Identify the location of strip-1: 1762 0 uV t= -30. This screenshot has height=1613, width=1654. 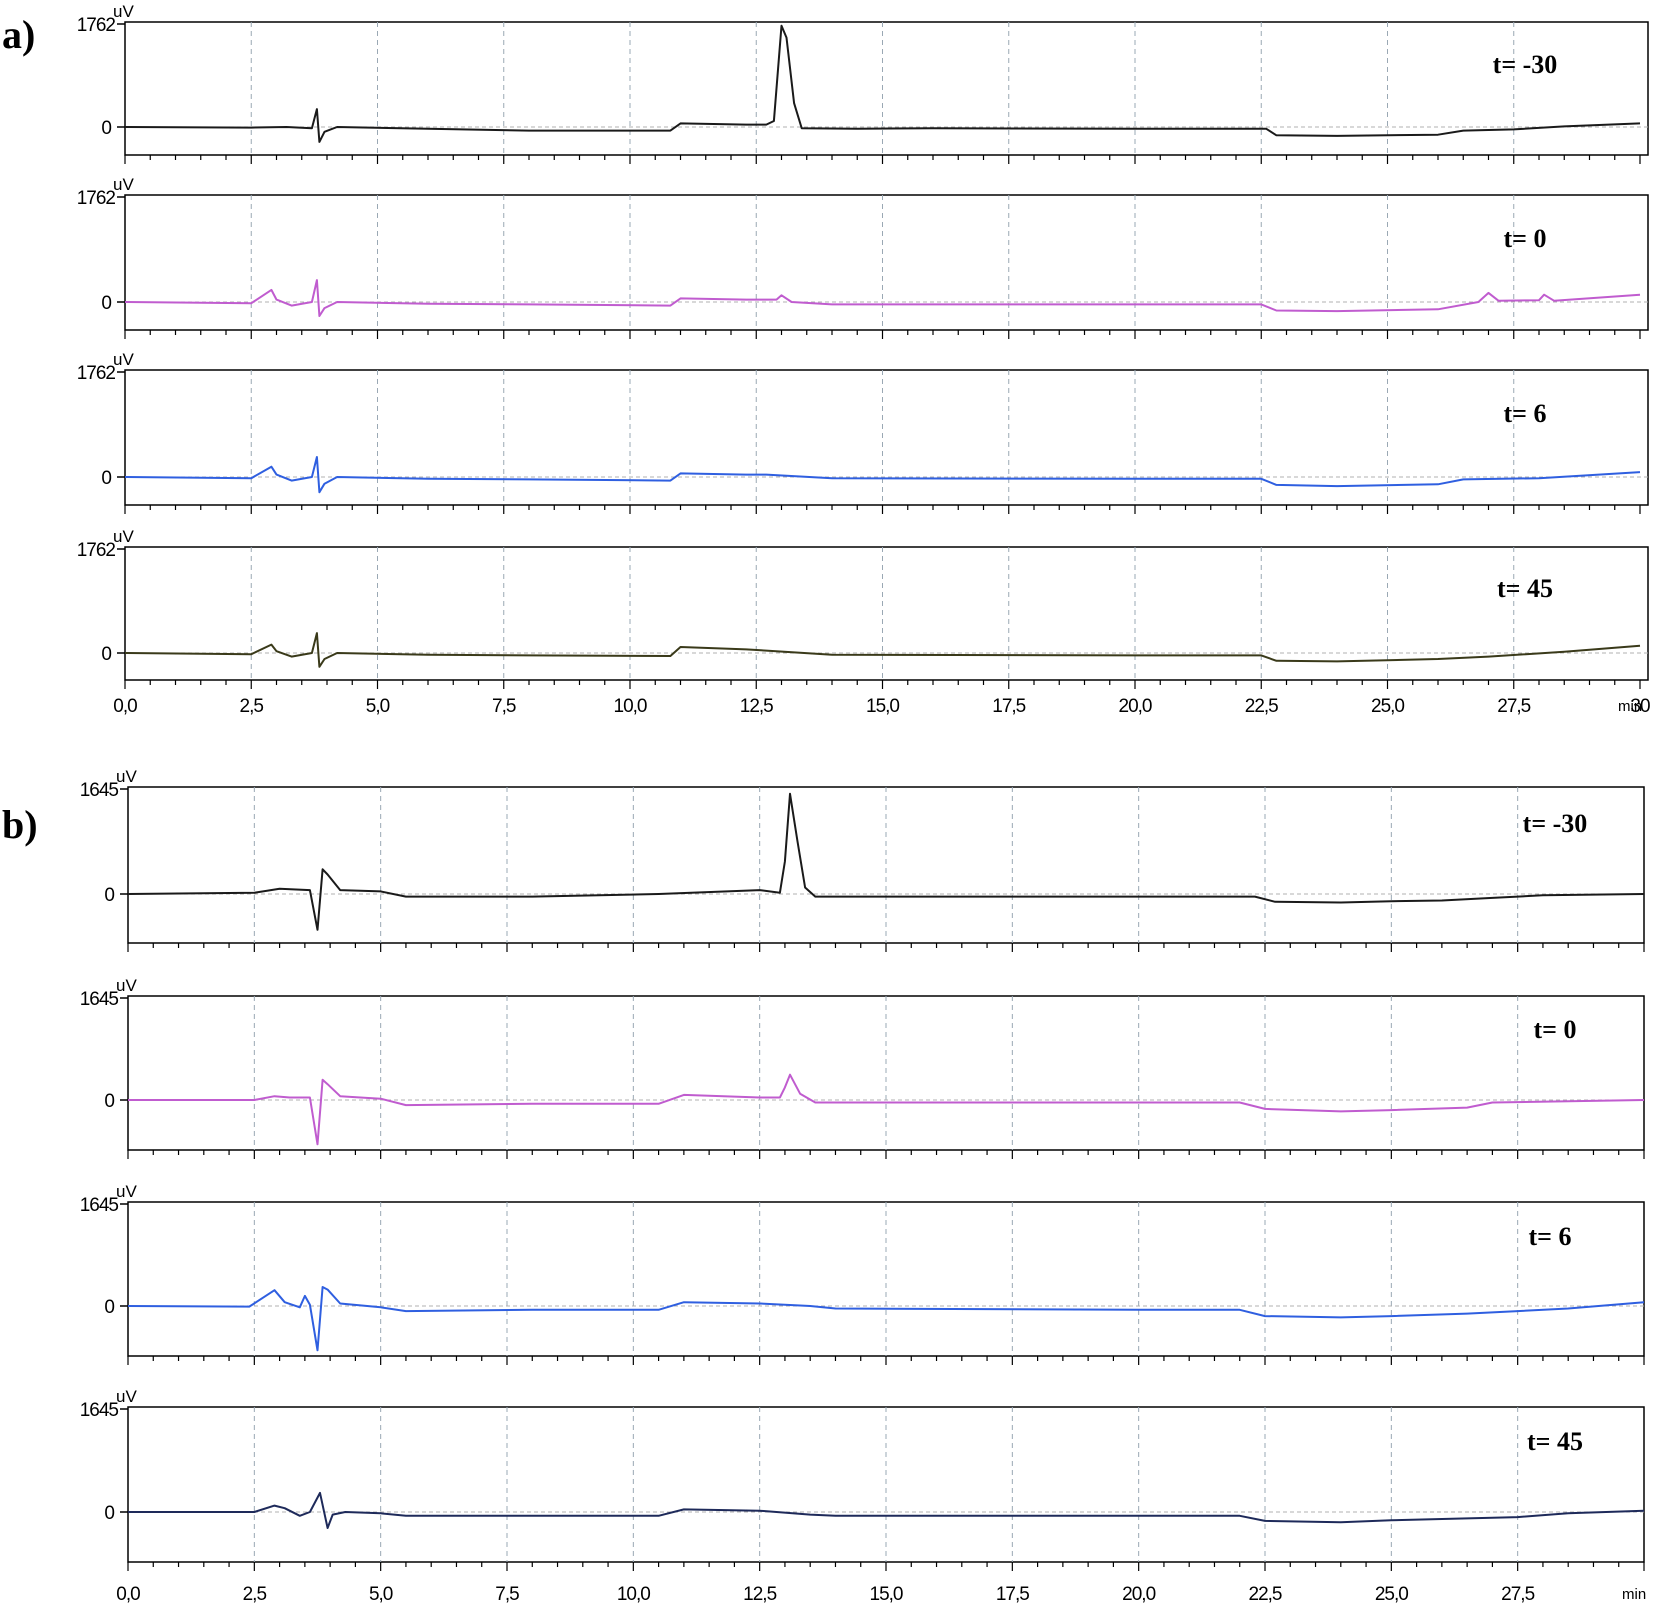
(863, 83).